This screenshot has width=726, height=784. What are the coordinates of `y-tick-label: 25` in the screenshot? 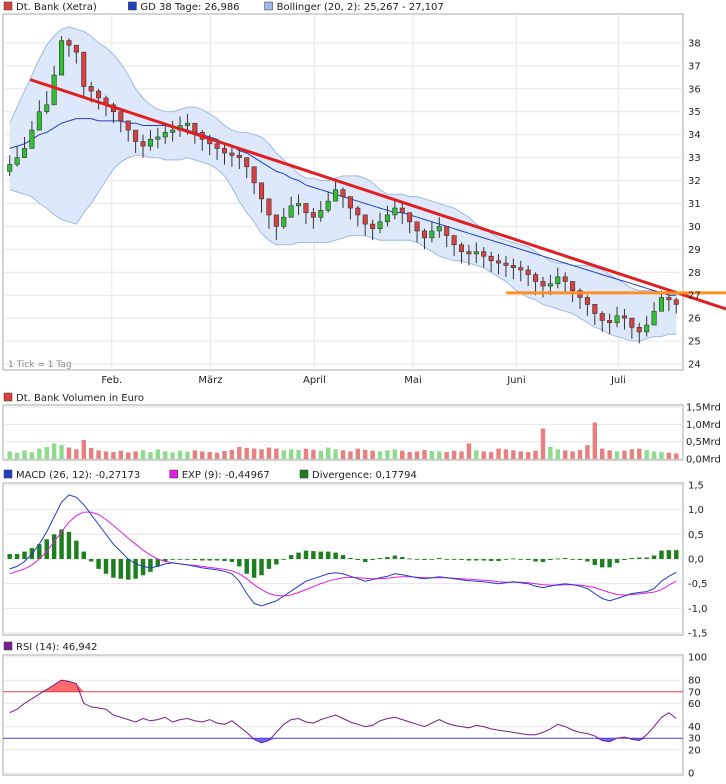 It's located at (694, 342).